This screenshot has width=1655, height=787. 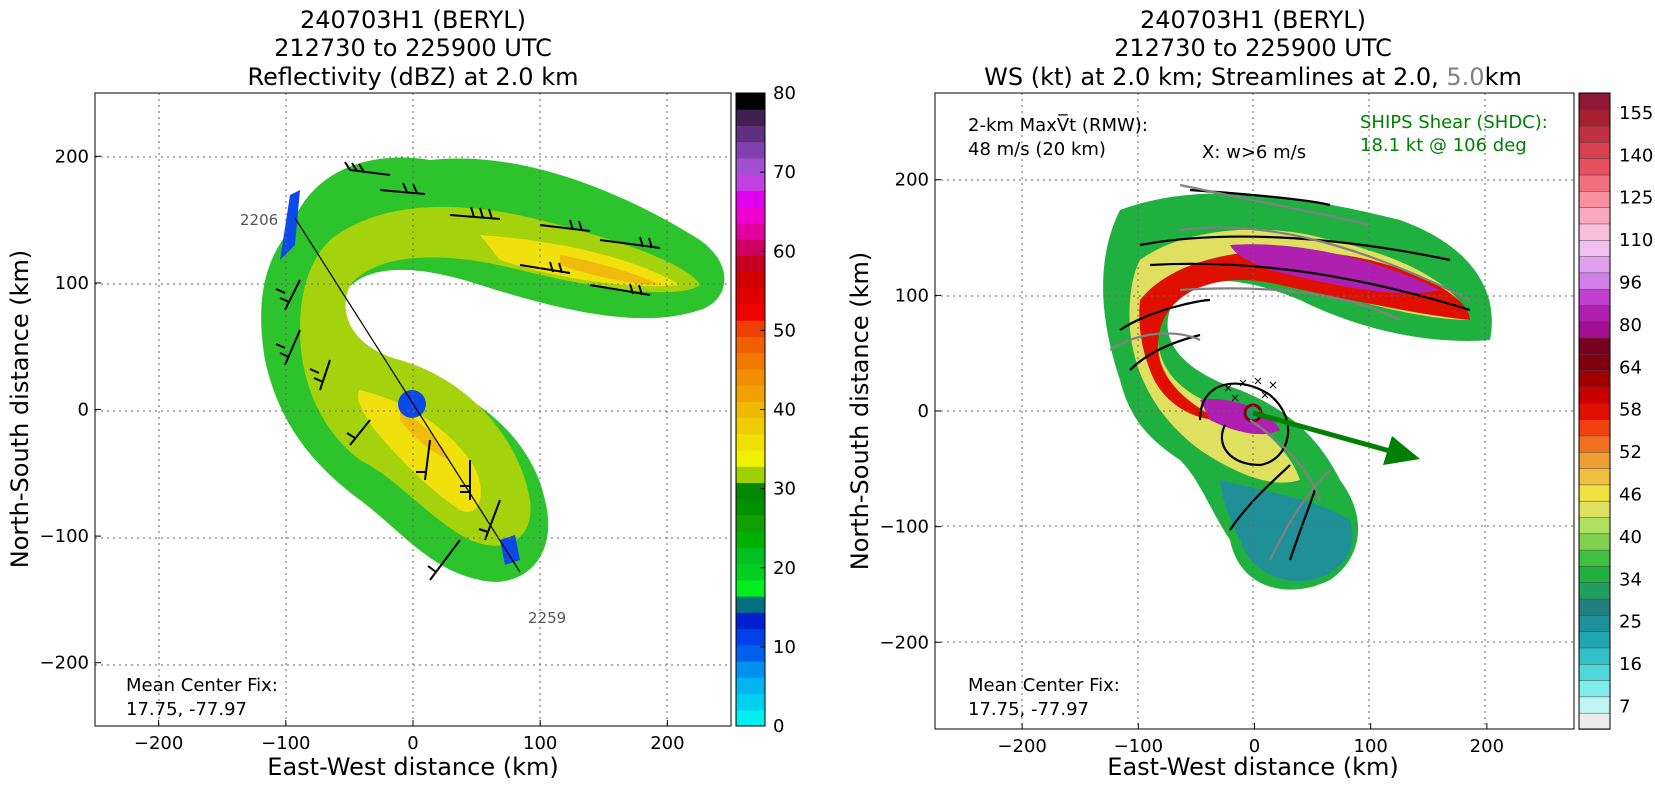 I want to click on shear-vector, so click(x=1336, y=437).